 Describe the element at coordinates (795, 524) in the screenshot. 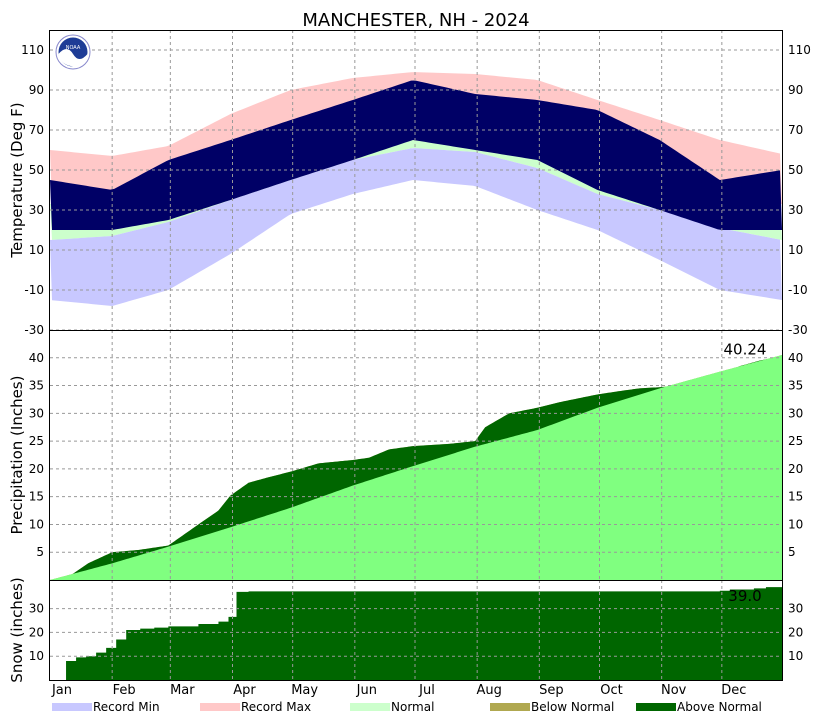

I see `precipitation-tick-right: 10` at that location.